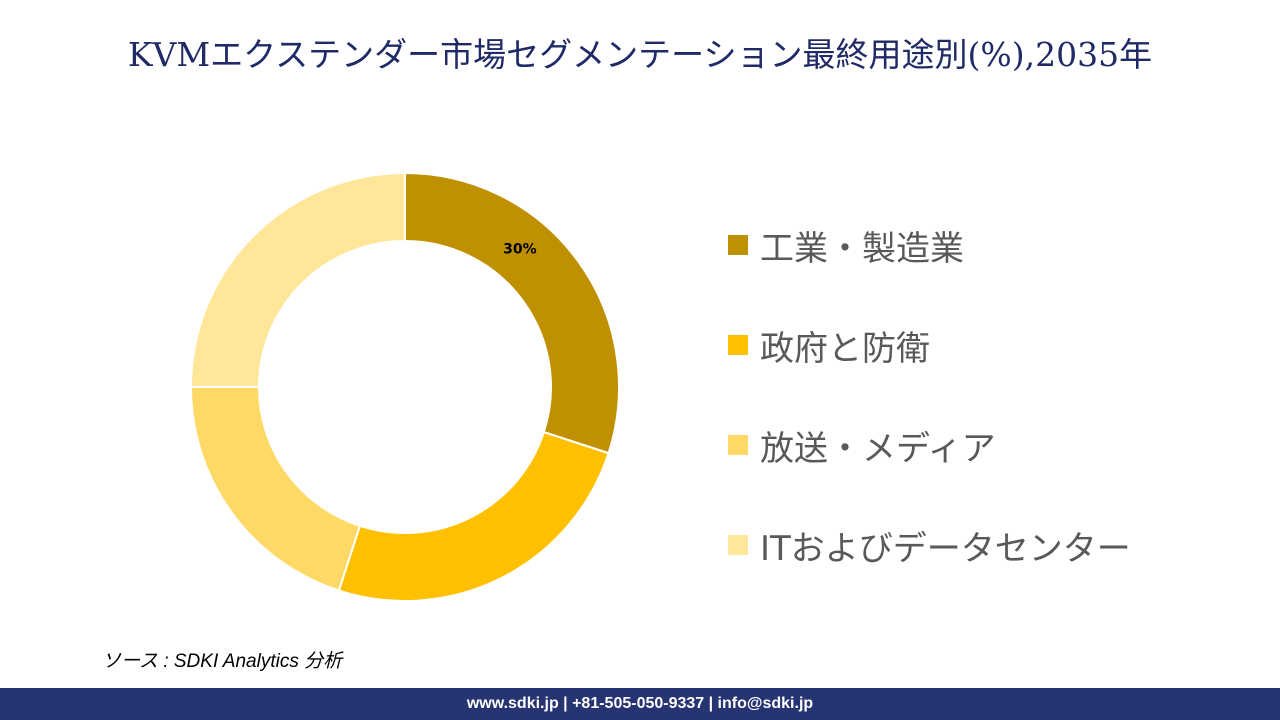  I want to click on legend-label: 工業・製造業, so click(862, 248).